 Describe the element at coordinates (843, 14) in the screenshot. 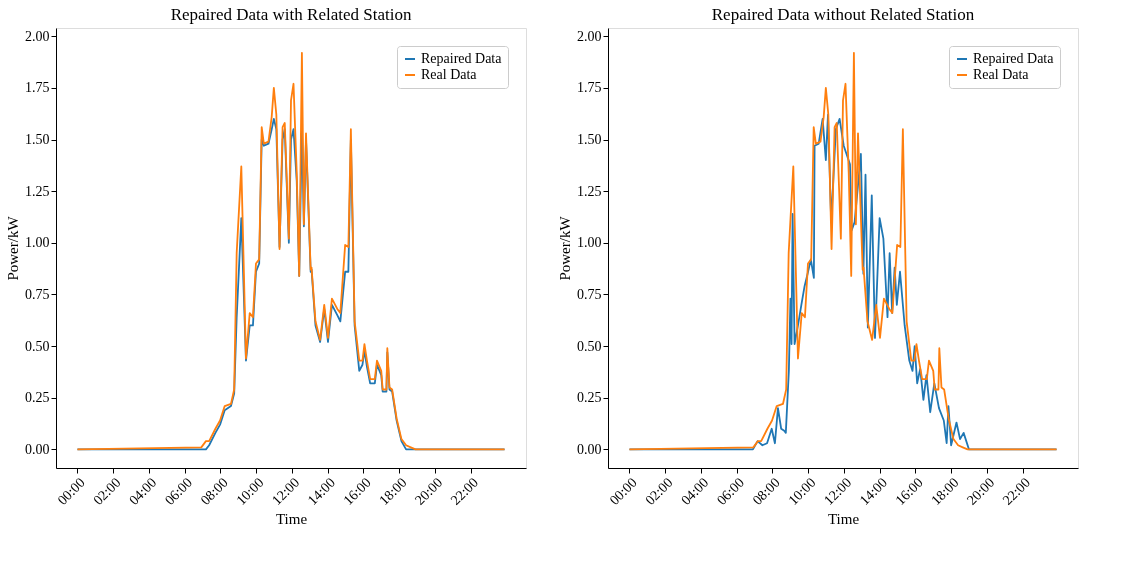

I see `chart-title: Repaired Data without Related Station` at that location.